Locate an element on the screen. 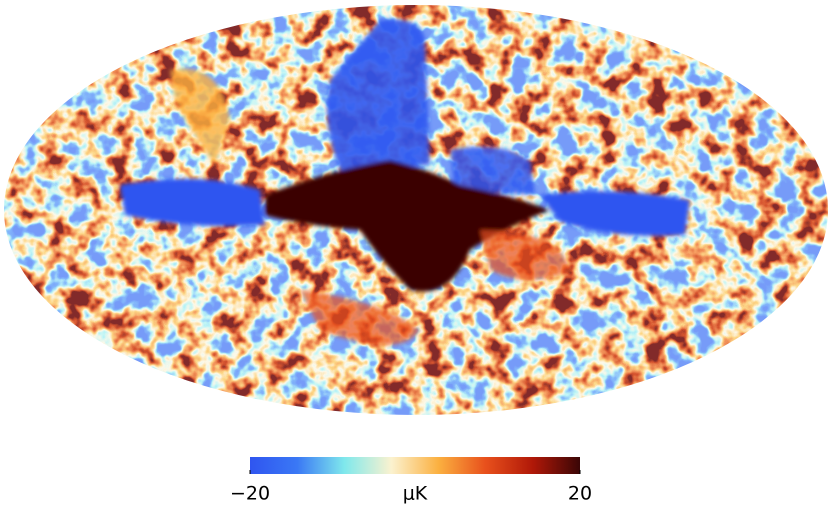 The image size is (831, 511). colorbar is located at coordinates (415, 465).